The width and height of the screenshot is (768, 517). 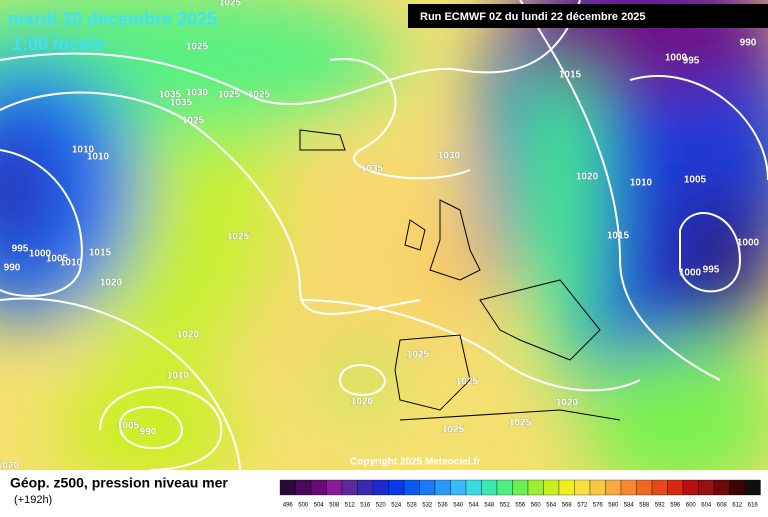 What do you see at coordinates (644, 506) in the screenshot?
I see `scale-label: 588` at bounding box center [644, 506].